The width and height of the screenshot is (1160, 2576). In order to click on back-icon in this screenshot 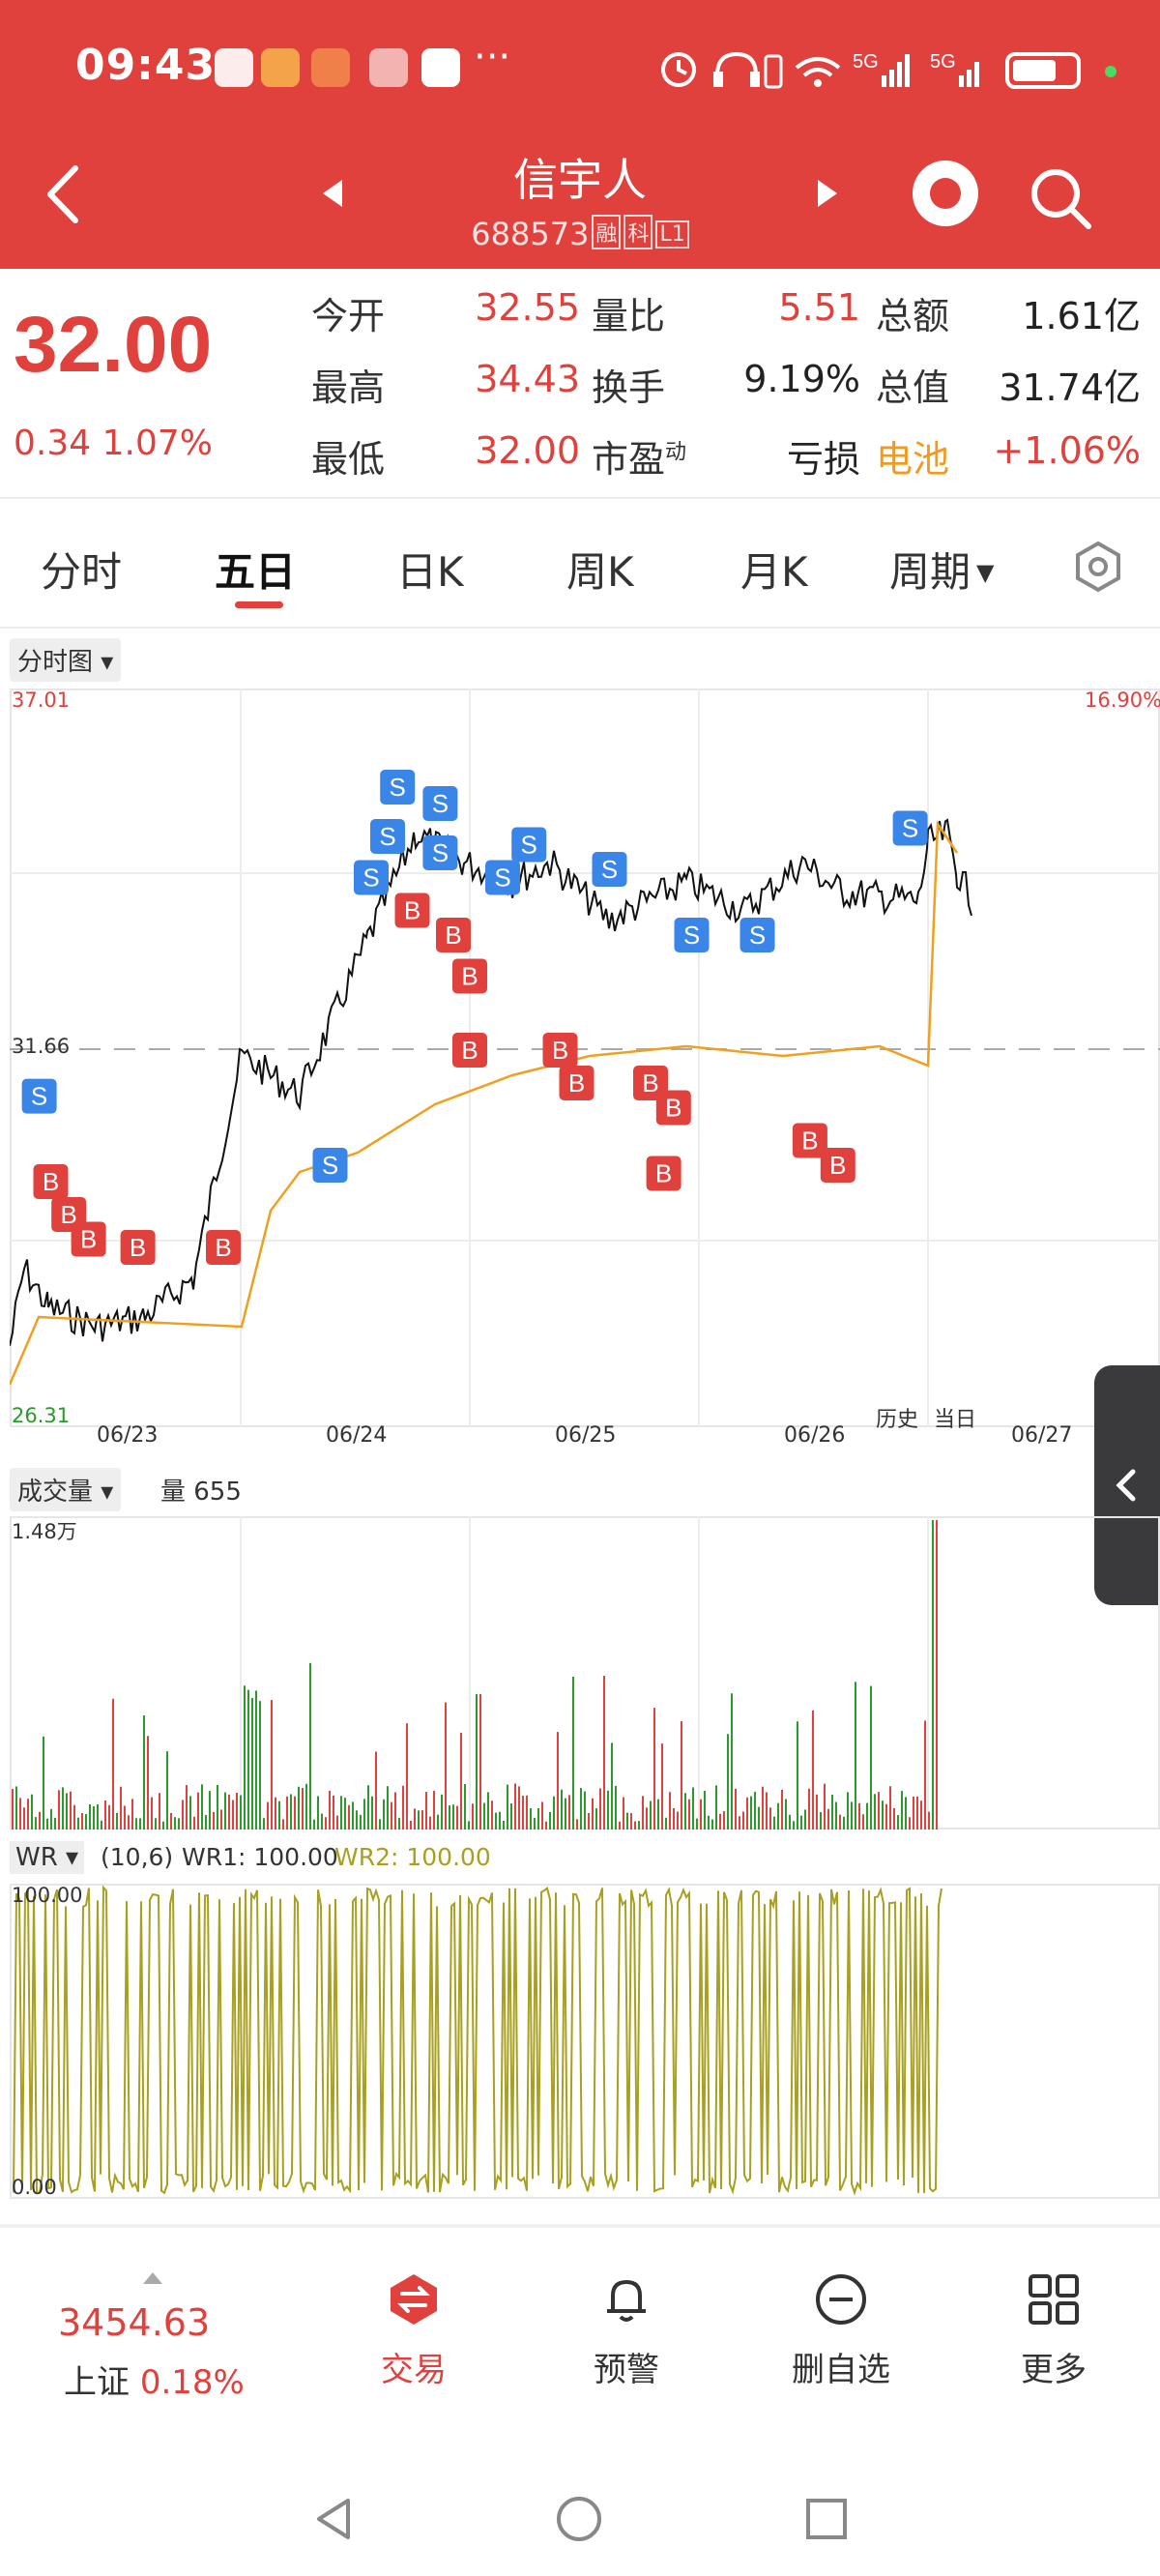, I will do `click(63, 194)`.